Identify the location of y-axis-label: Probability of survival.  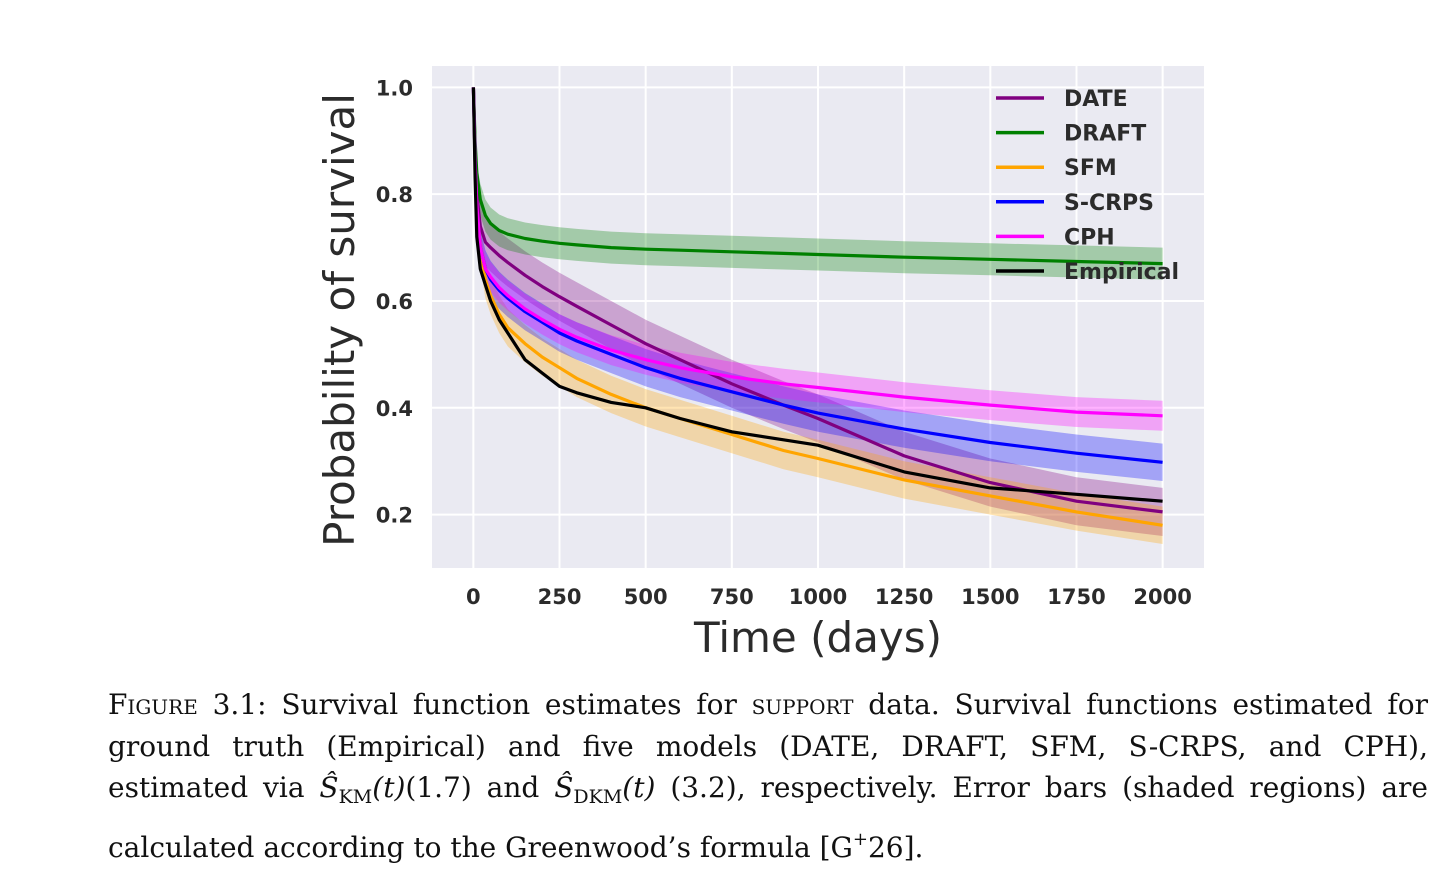
(339, 320).